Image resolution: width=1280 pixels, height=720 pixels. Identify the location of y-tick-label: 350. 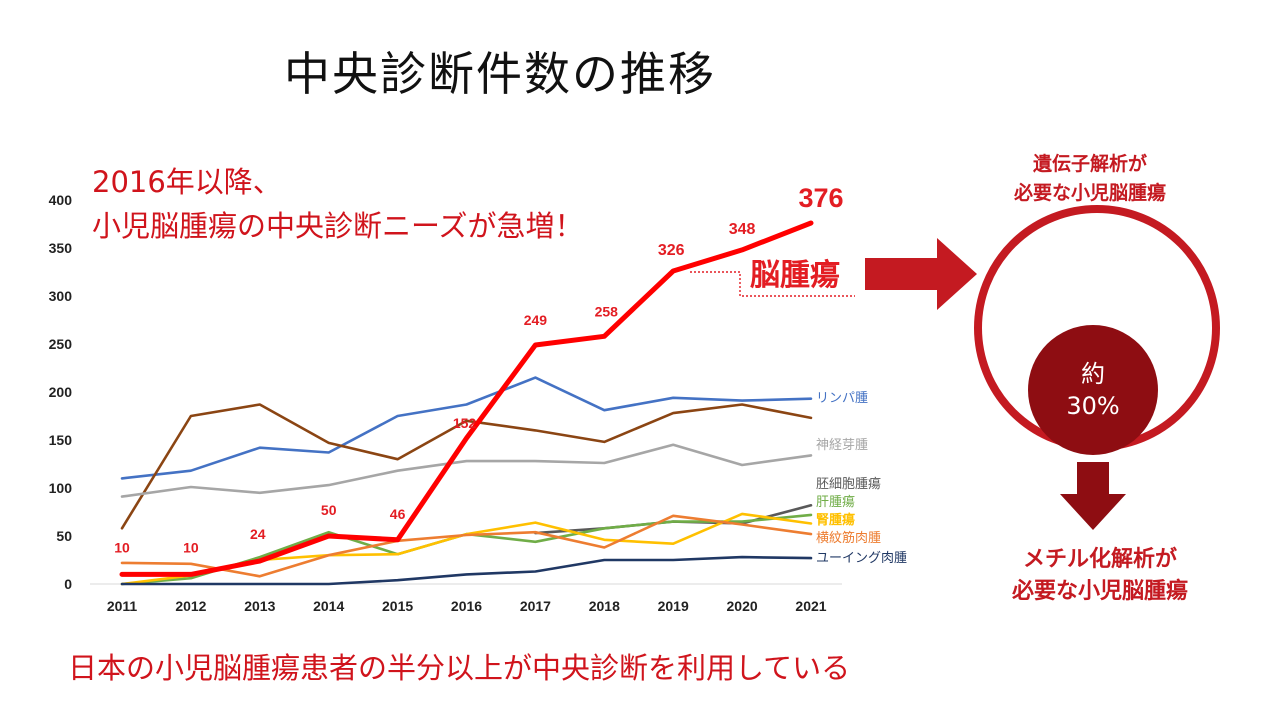
(61, 248).